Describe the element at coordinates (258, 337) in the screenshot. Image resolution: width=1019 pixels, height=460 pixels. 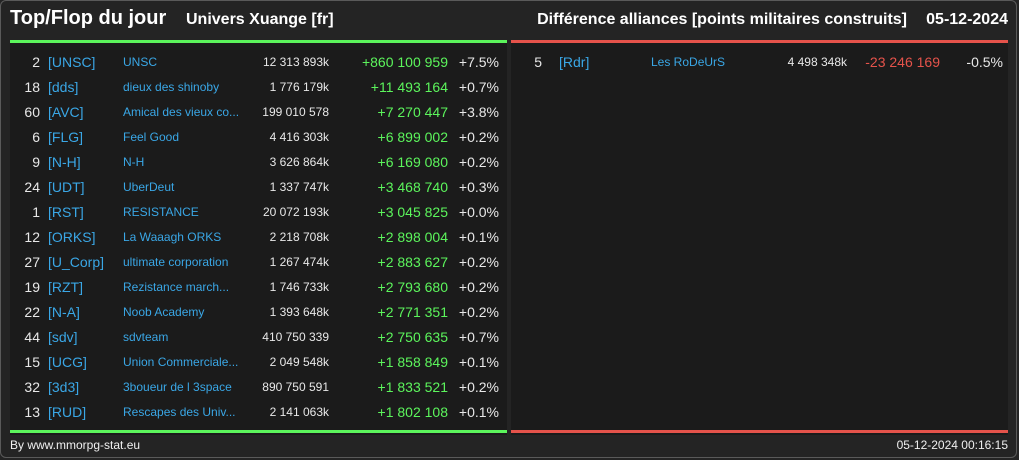
I see `top-row: 44 [sdv] sdvteam 410 750 339 +2 750 635 +0.7%` at that location.